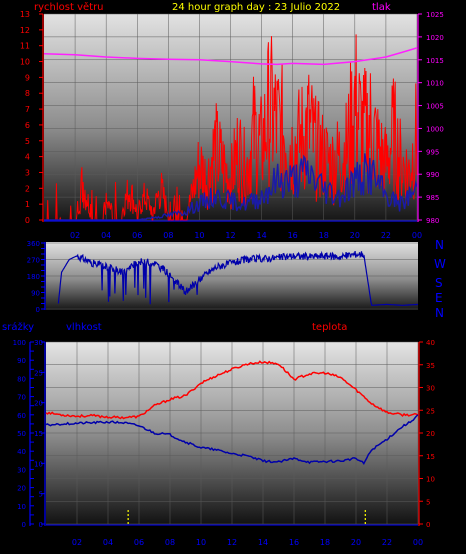 The height and width of the screenshot is (554, 466). I want to click on top-right-tick-label: 995, so click(432, 152).